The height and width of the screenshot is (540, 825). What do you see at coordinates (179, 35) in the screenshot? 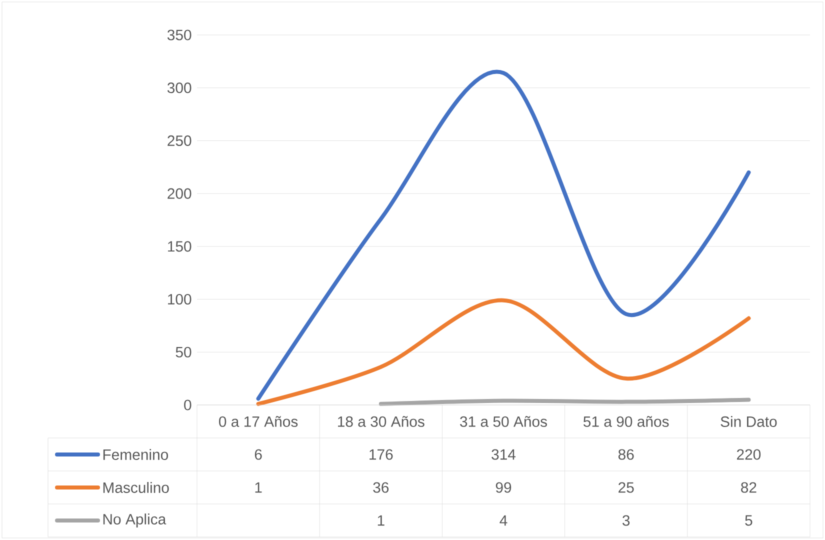
I see `y-tick-label: 350` at bounding box center [179, 35].